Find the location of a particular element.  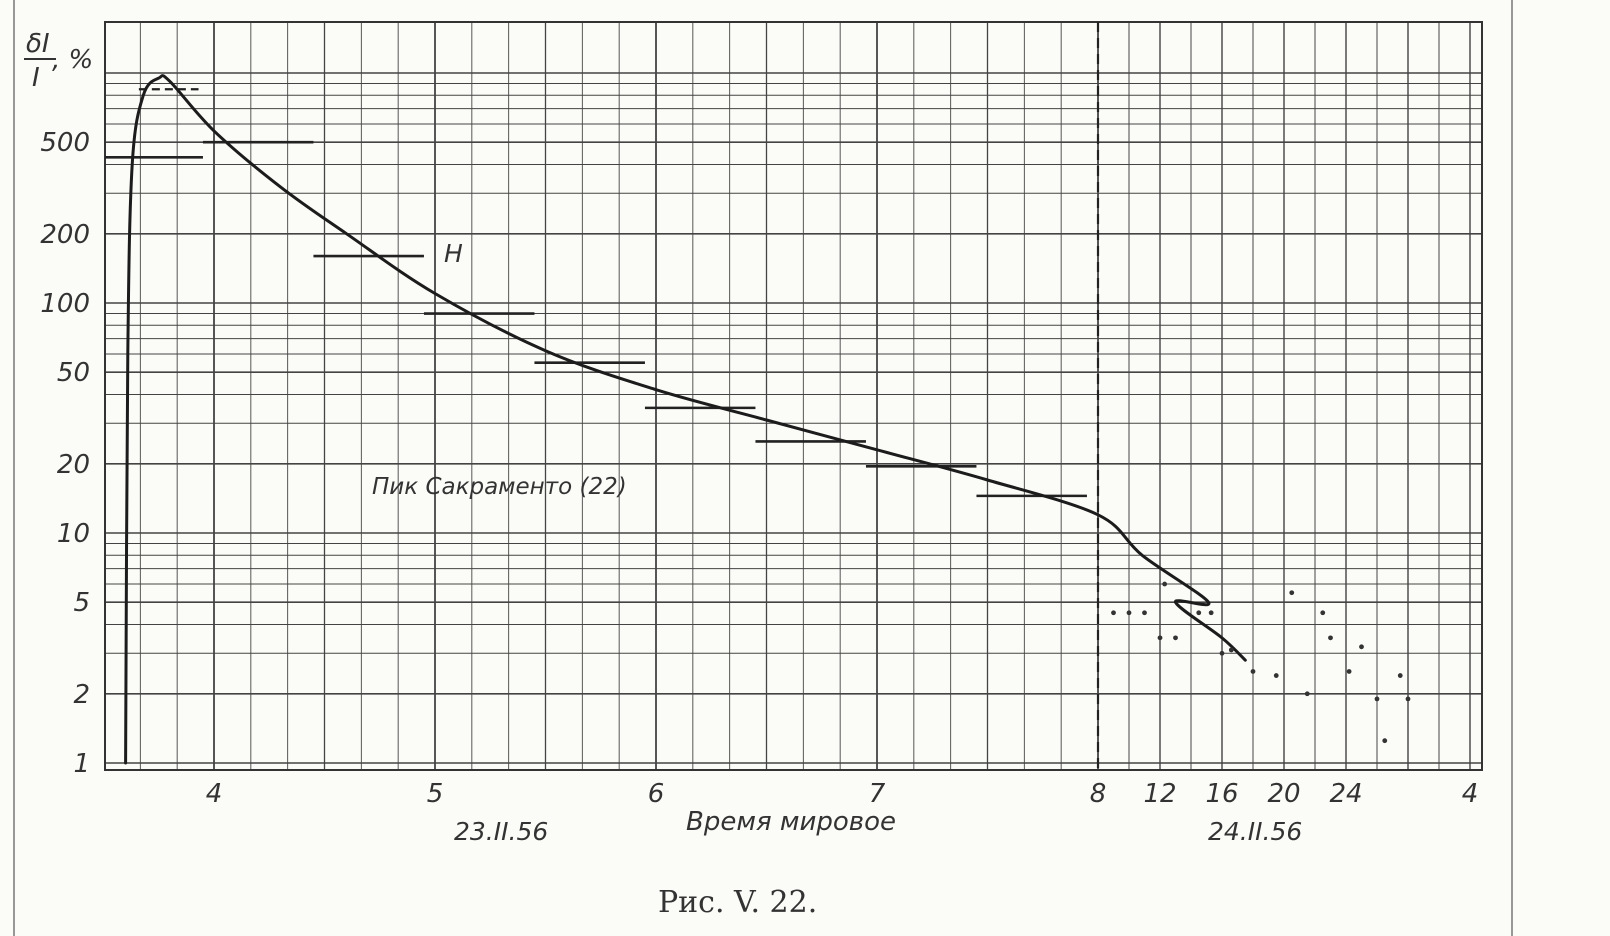

y-label-numerator: δI is located at coordinates (38, 44).